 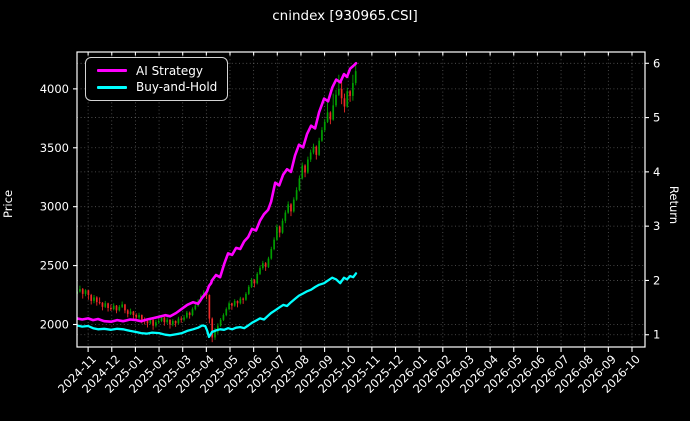 I want to click on return-tick-label: 6, so click(x=656, y=63).